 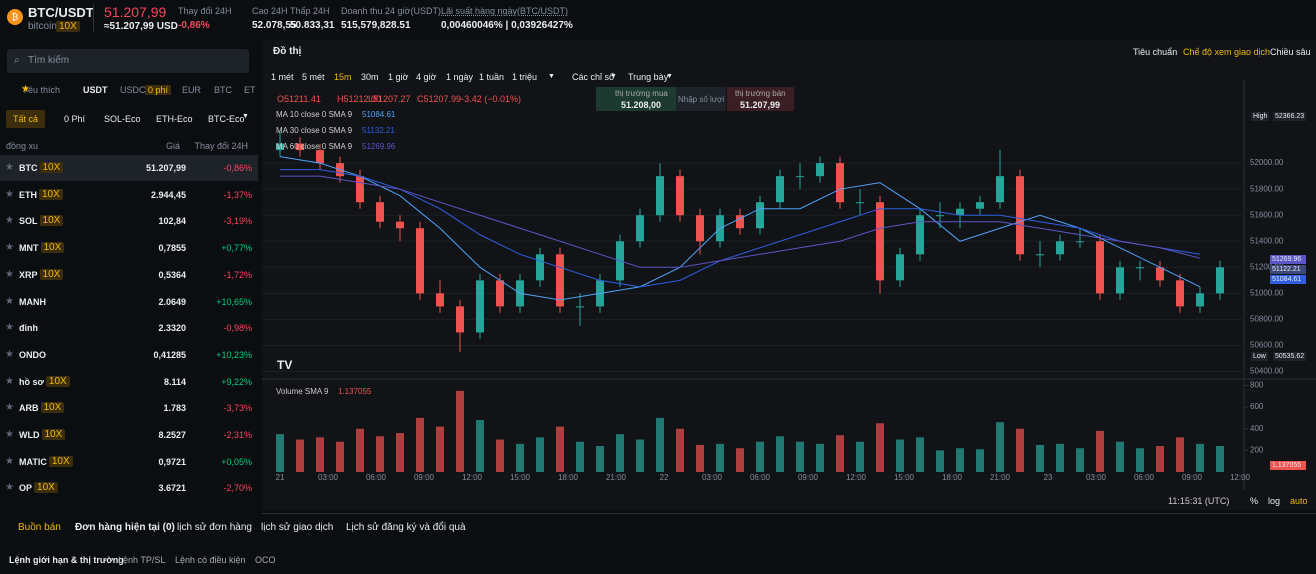 What do you see at coordinates (1048, 477) in the screenshot?
I see `x-tick-label: 23` at bounding box center [1048, 477].